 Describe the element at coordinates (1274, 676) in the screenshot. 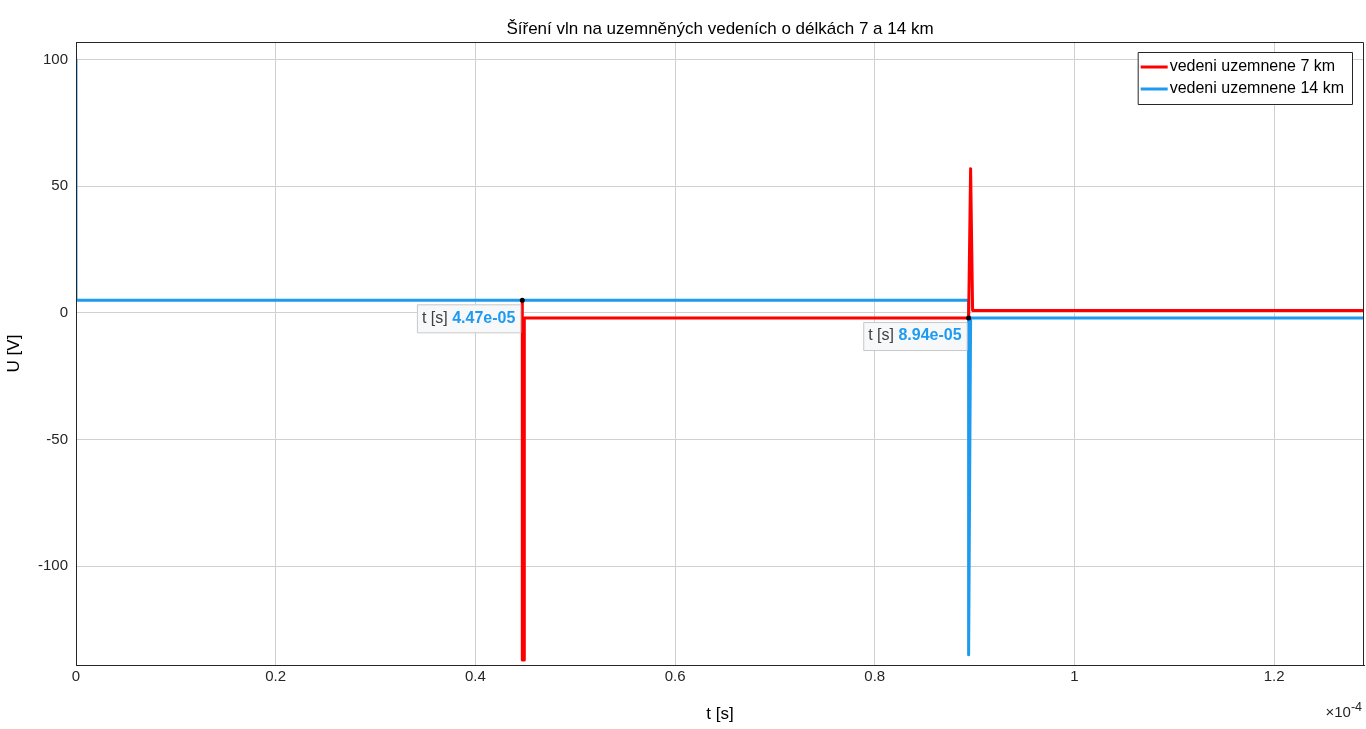

I see `x-tick-label: 1.2` at that location.